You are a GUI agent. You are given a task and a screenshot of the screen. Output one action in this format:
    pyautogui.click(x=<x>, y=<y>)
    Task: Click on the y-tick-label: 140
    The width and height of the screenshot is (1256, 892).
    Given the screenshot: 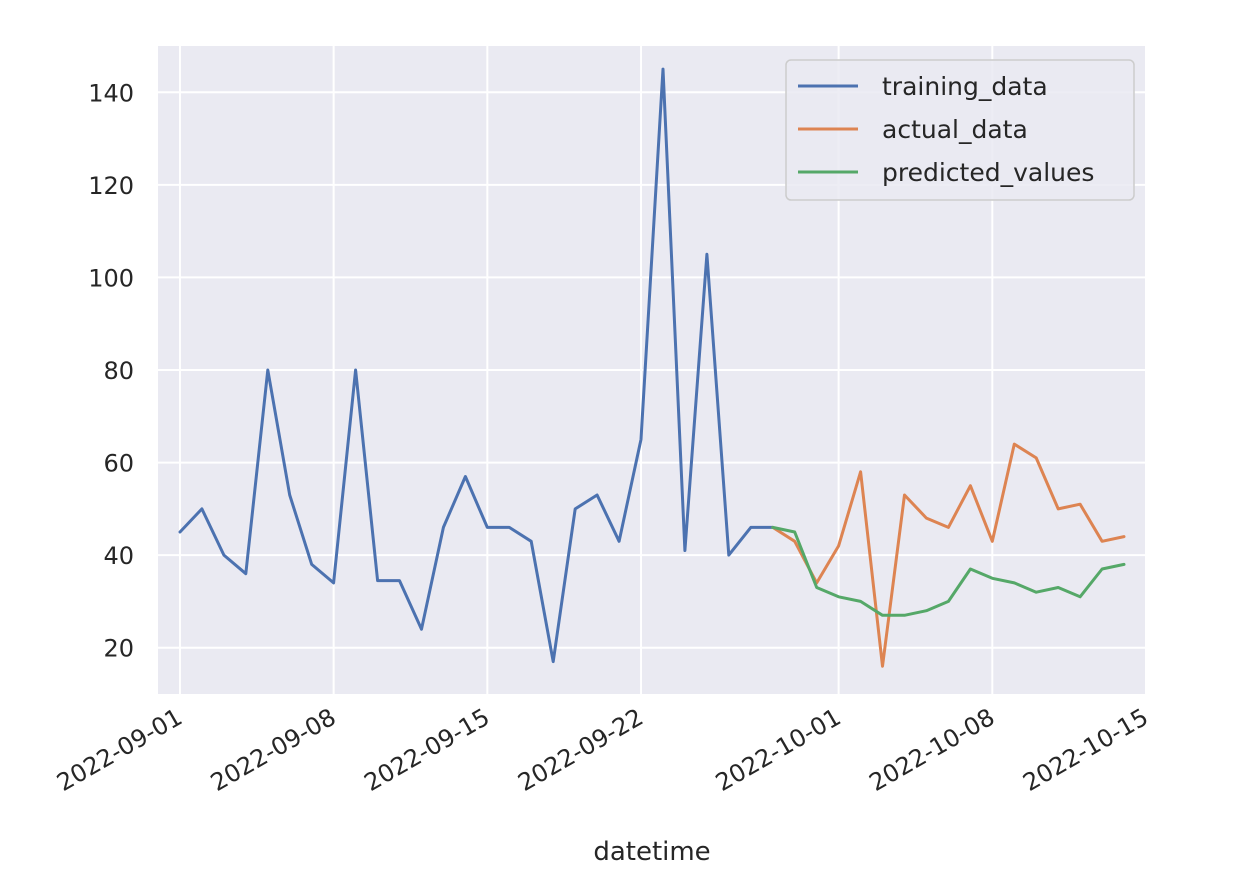 What is the action you would take?
    pyautogui.click(x=111, y=93)
    